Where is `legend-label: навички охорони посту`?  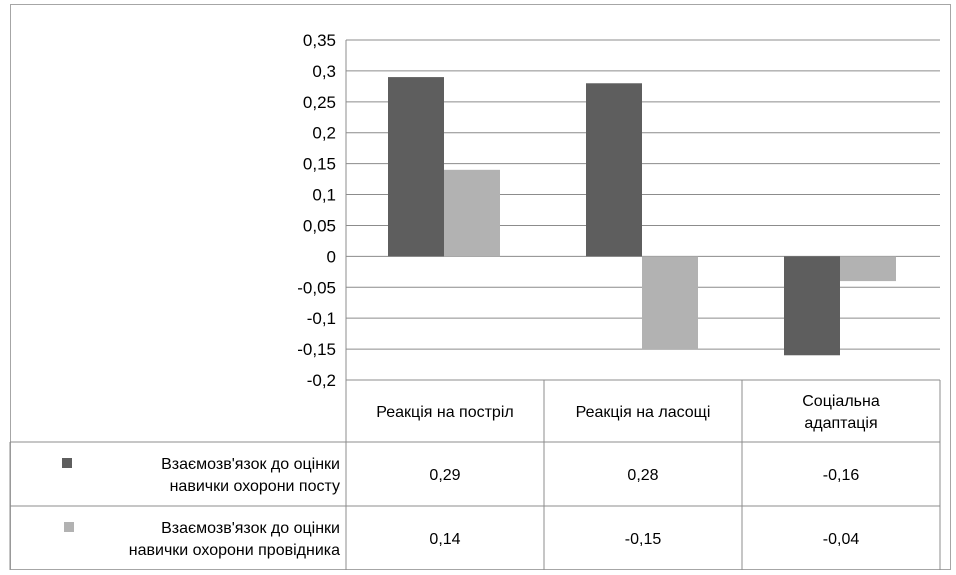 legend-label: навички охорони посту is located at coordinates (255, 486).